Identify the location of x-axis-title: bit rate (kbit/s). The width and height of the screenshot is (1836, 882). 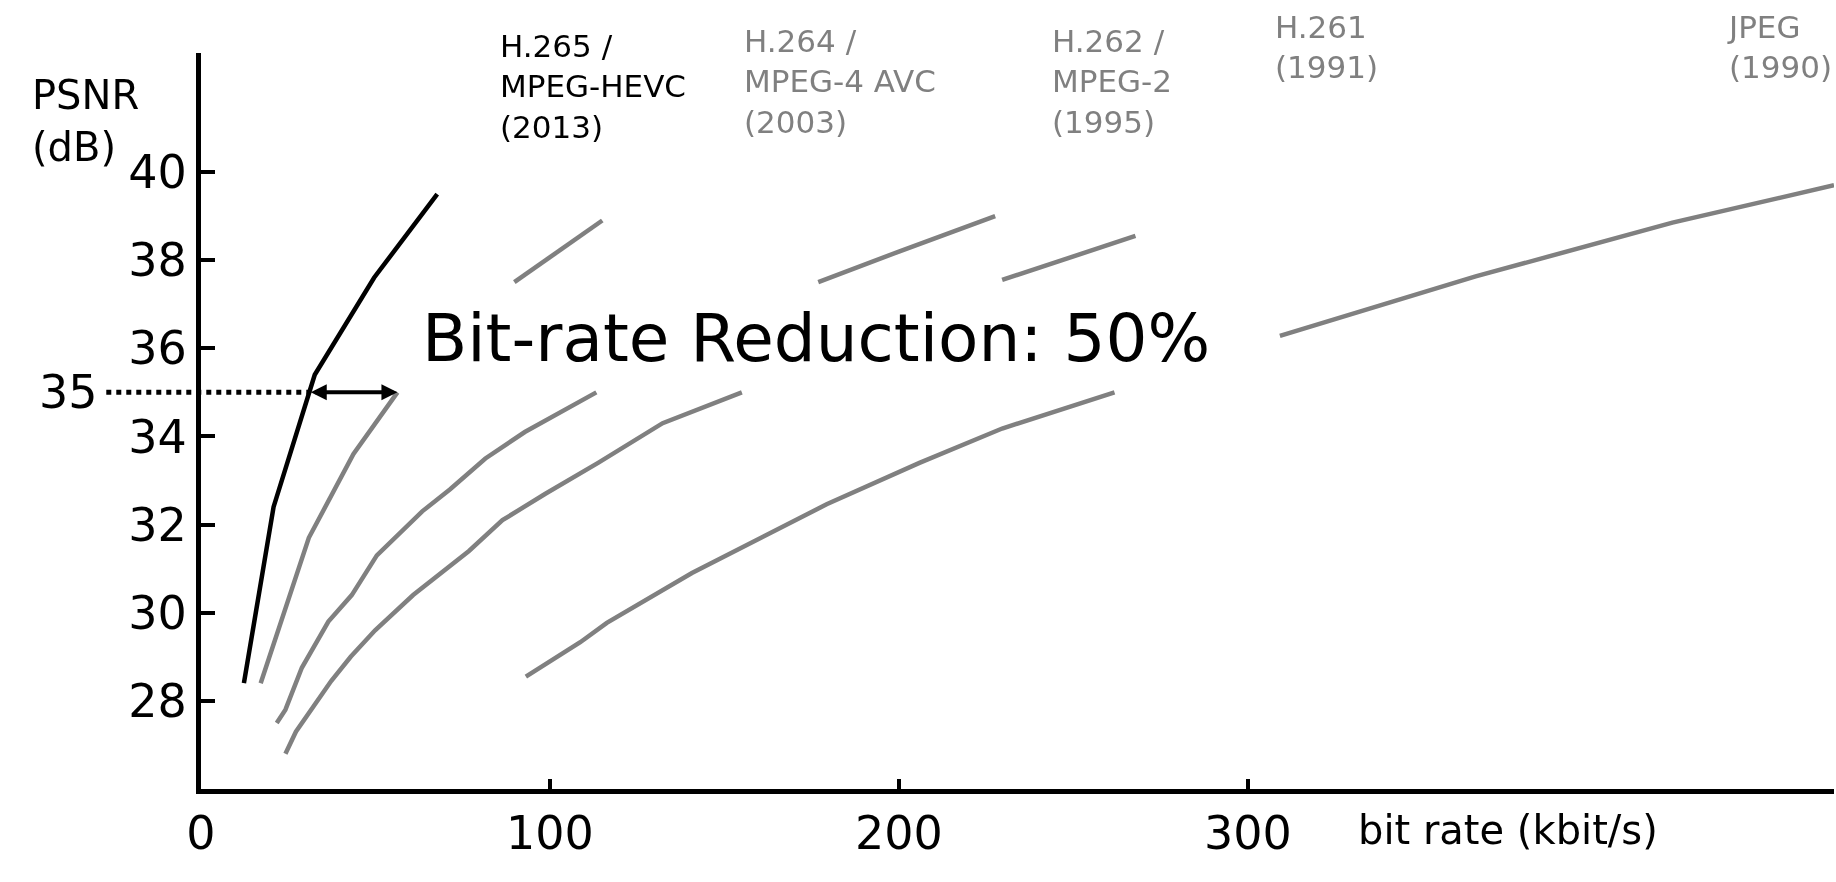
(1508, 830).